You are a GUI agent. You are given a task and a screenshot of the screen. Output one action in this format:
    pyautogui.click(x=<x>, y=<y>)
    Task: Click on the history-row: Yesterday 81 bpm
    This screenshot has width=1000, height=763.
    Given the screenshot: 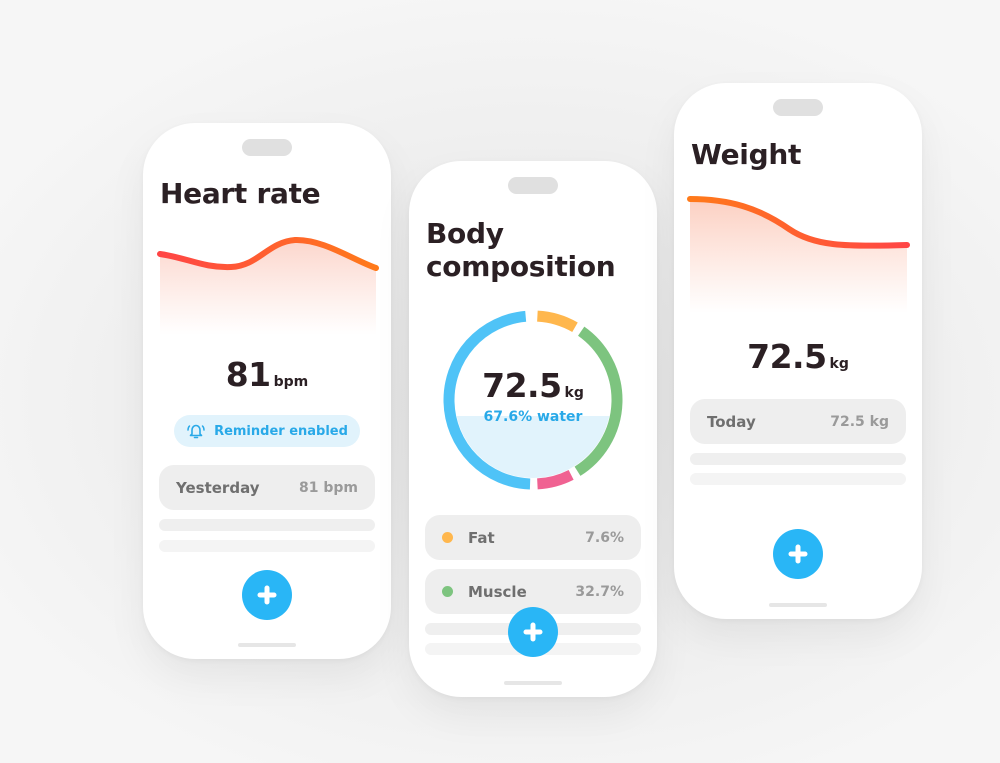 What is the action you would take?
    pyautogui.click(x=267, y=487)
    